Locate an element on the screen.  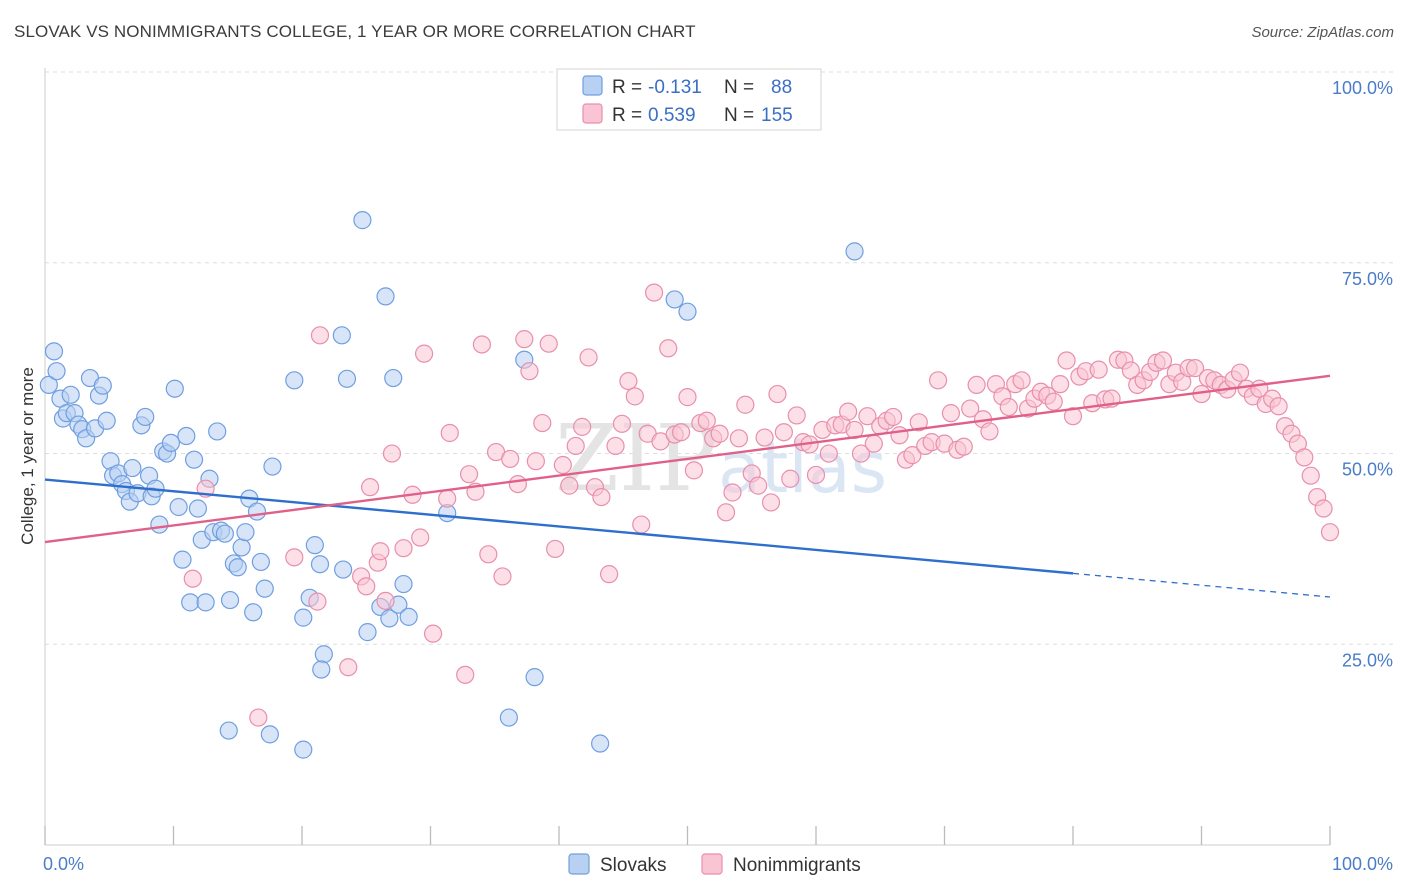
legend-swatch-nonimmigrants is located at coordinates (592, 113).